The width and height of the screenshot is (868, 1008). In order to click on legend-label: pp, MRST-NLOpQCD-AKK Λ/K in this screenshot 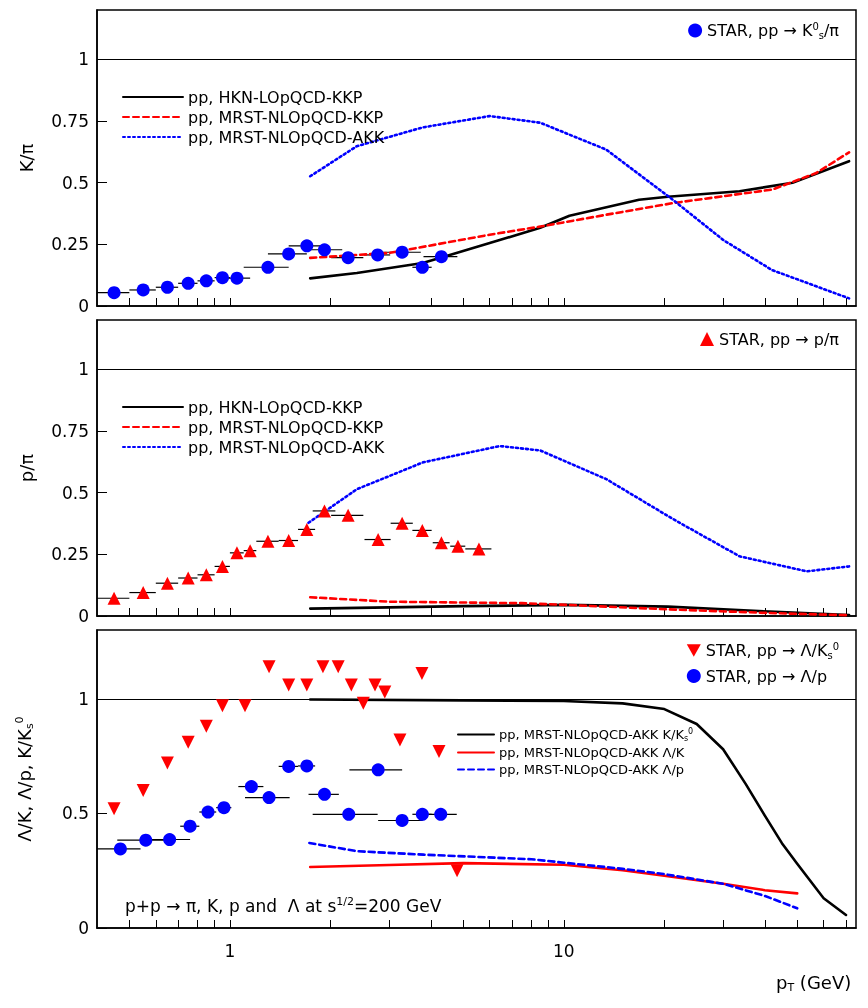, I will do `click(592, 752)`.